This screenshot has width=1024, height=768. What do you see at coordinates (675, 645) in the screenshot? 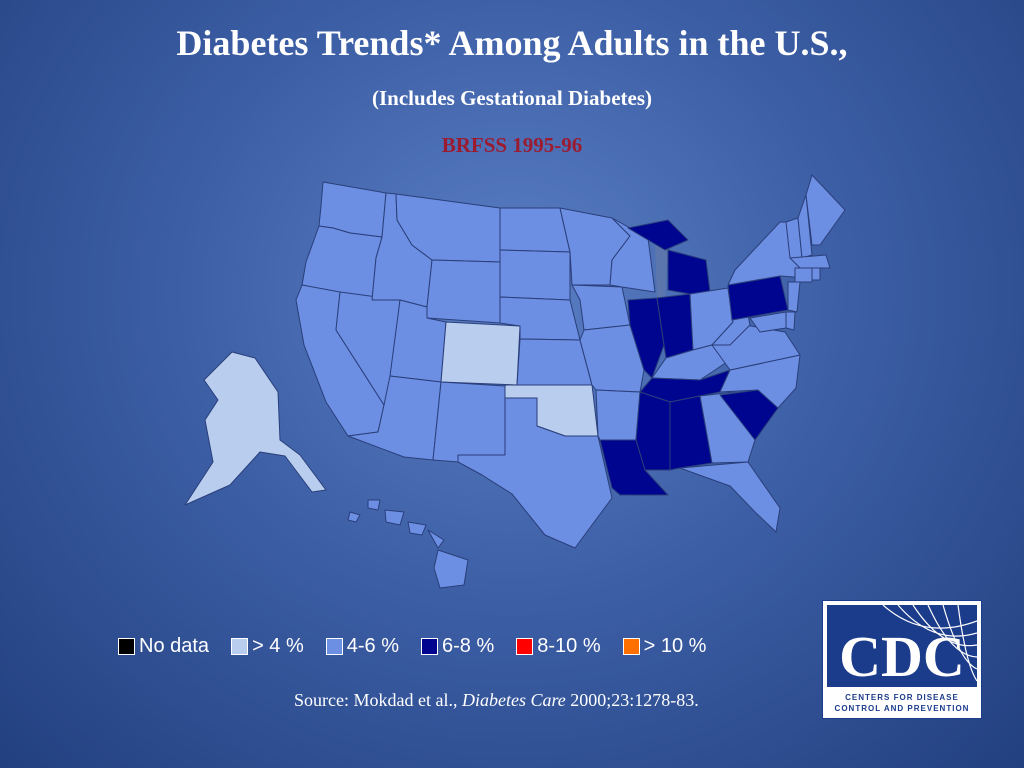
I see `legend-label: > 10 %` at bounding box center [675, 645].